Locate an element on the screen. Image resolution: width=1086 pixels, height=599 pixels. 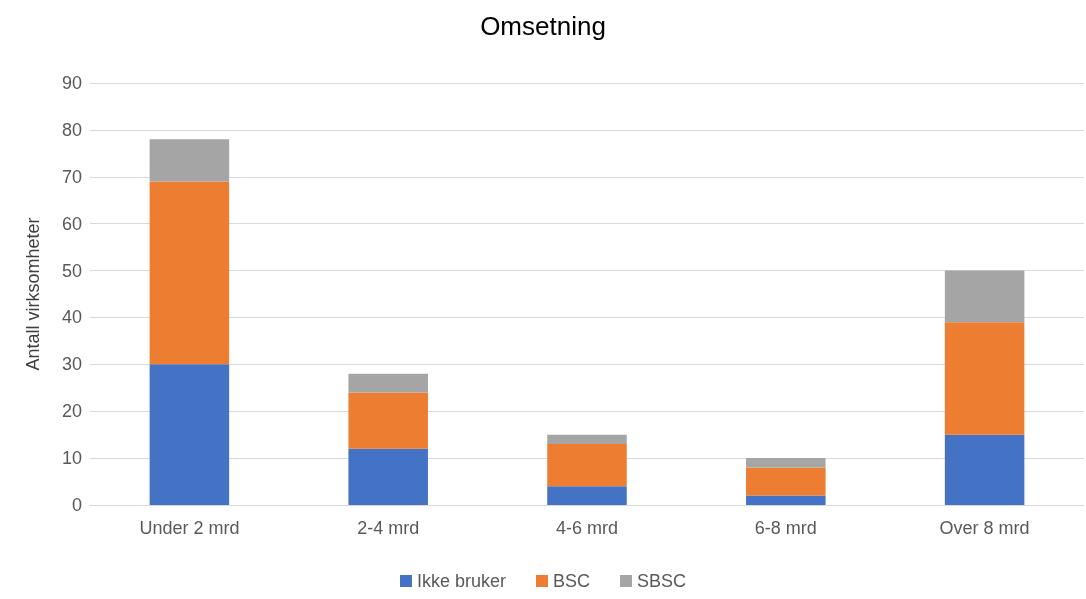
y-tick-label: 70 is located at coordinates (71, 176).